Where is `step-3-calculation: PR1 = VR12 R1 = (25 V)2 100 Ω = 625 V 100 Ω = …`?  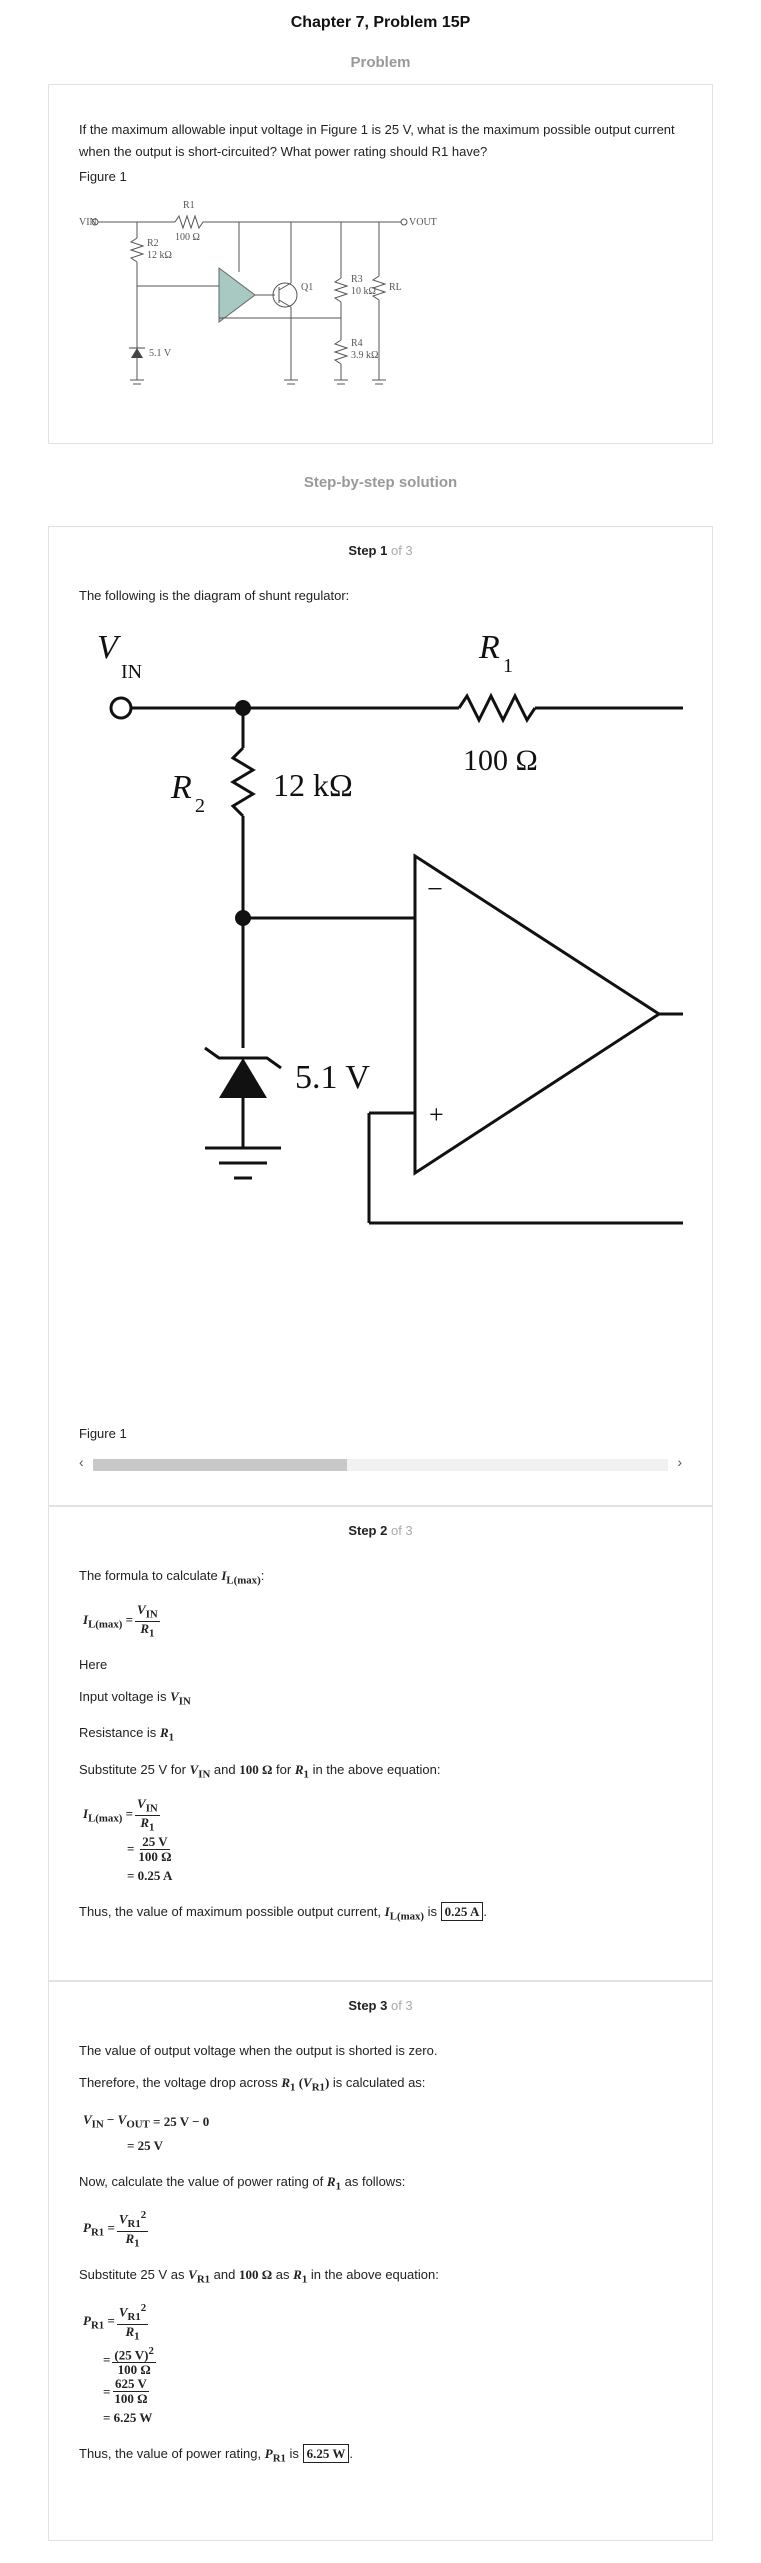
step-3-calculation: PR1 = VR12 R1 = (25 V)2 100 Ω = 625 V 100 Ω = … is located at coordinates (382, 2365).